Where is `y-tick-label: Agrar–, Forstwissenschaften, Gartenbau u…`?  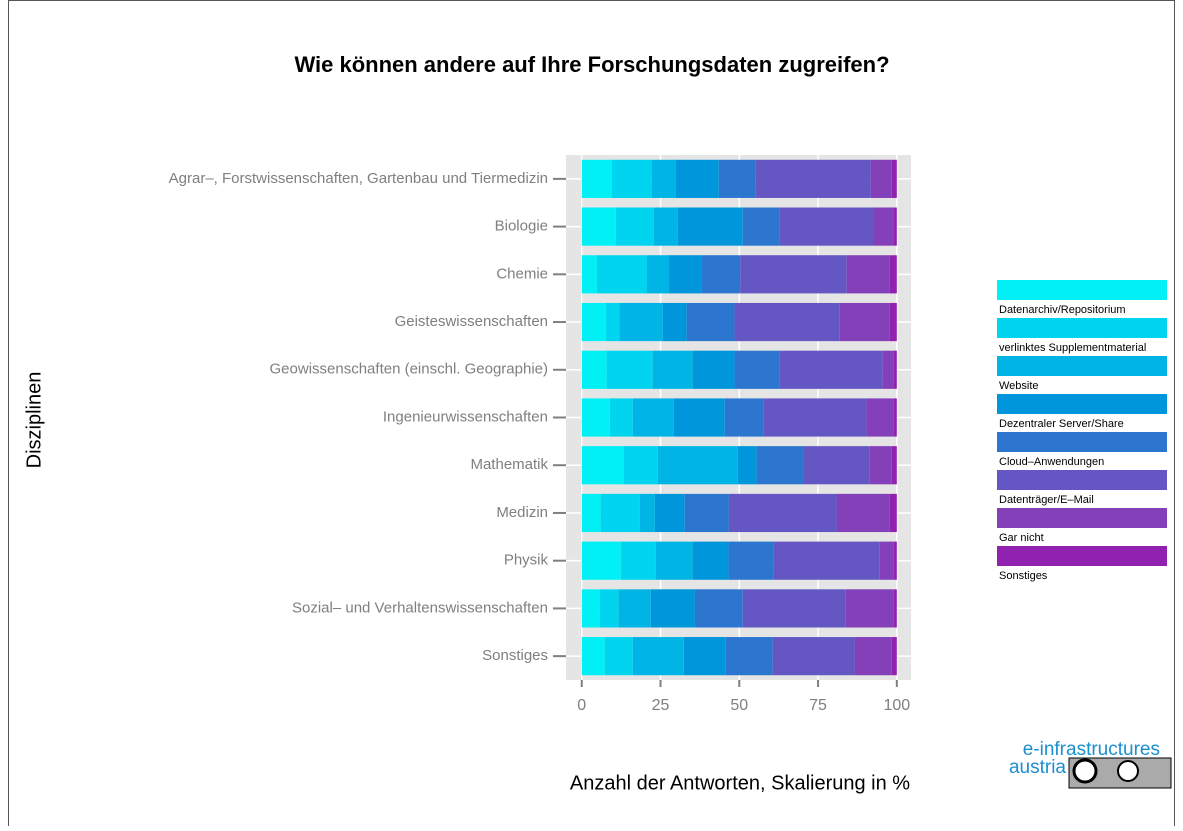
y-tick-label: Agrar–, Forstwissenschaften, Gartenbau u… is located at coordinates (358, 178).